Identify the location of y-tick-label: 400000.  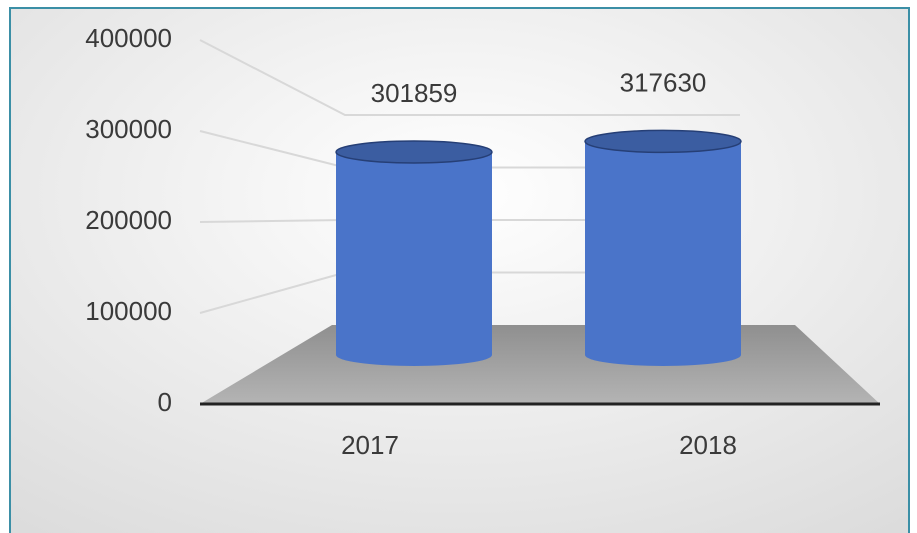
(128, 38).